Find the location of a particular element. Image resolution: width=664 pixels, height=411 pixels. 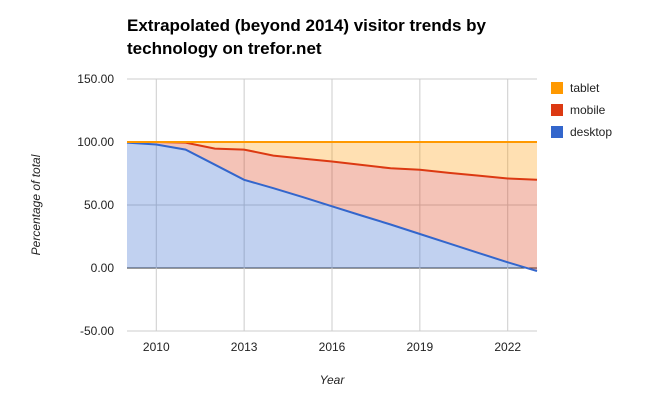

legend: tablet mobile desktop is located at coordinates (581, 110).